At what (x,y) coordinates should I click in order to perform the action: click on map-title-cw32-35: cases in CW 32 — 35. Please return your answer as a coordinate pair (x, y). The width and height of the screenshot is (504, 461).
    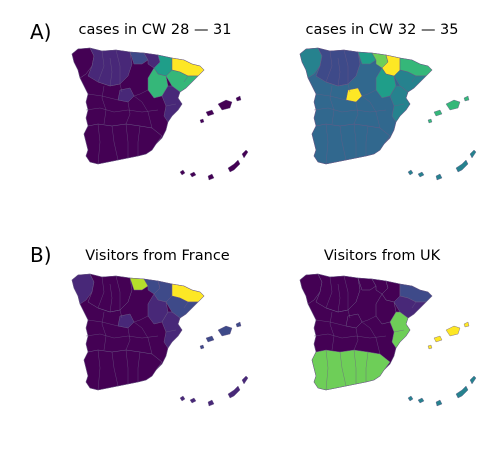
    Looking at the image, I should click on (382, 30).